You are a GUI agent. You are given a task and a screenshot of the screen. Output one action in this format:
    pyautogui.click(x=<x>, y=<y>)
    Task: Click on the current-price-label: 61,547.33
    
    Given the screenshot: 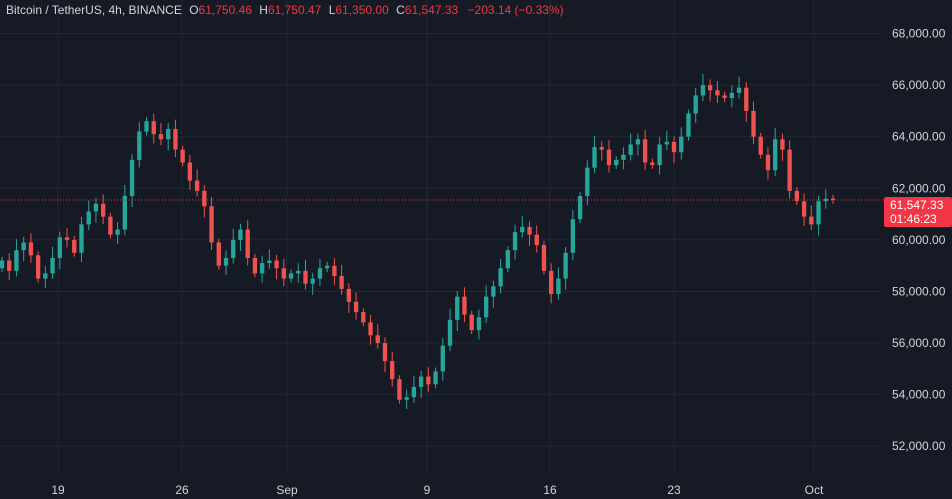 What is the action you would take?
    pyautogui.click(x=917, y=205)
    